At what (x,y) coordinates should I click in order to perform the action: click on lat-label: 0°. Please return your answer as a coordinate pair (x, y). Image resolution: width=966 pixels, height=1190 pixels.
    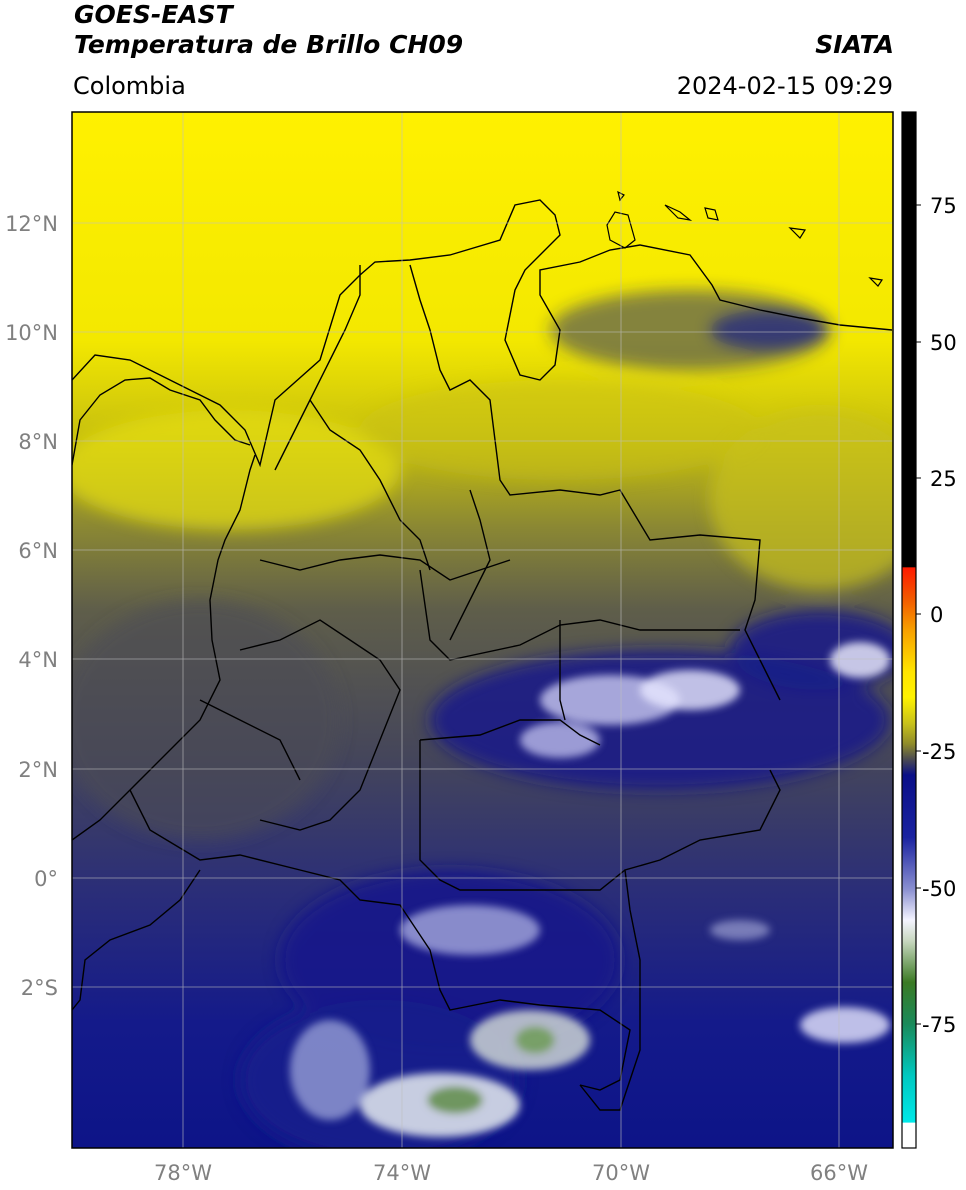
    Looking at the image, I should click on (46, 879).